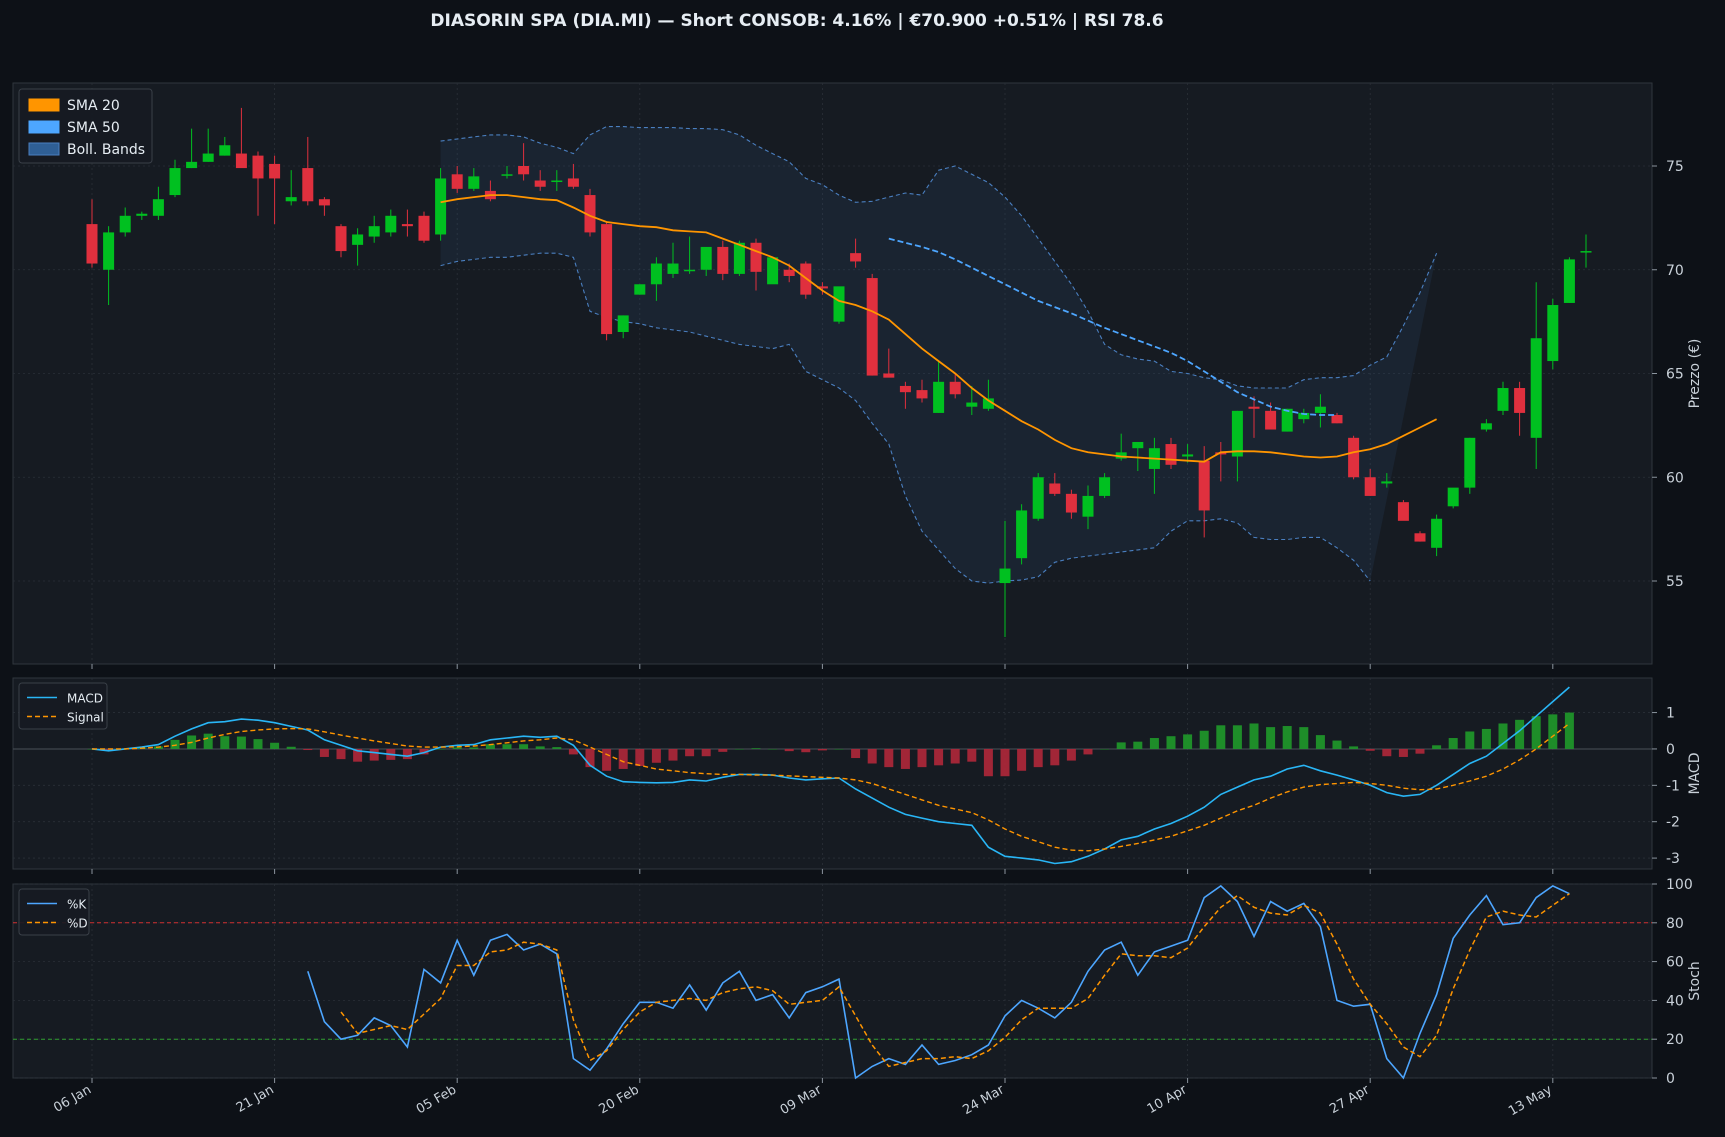 This screenshot has height=1137, width=1725. Describe the element at coordinates (1675, 1001) in the screenshot. I see `y-tick-label: 40` at that location.